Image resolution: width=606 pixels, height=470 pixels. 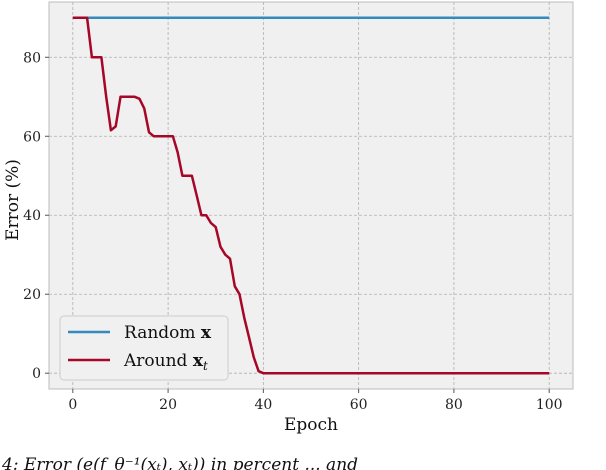 What do you see at coordinates (32, 137) in the screenshot?
I see `y-tick-label: 60` at bounding box center [32, 137].